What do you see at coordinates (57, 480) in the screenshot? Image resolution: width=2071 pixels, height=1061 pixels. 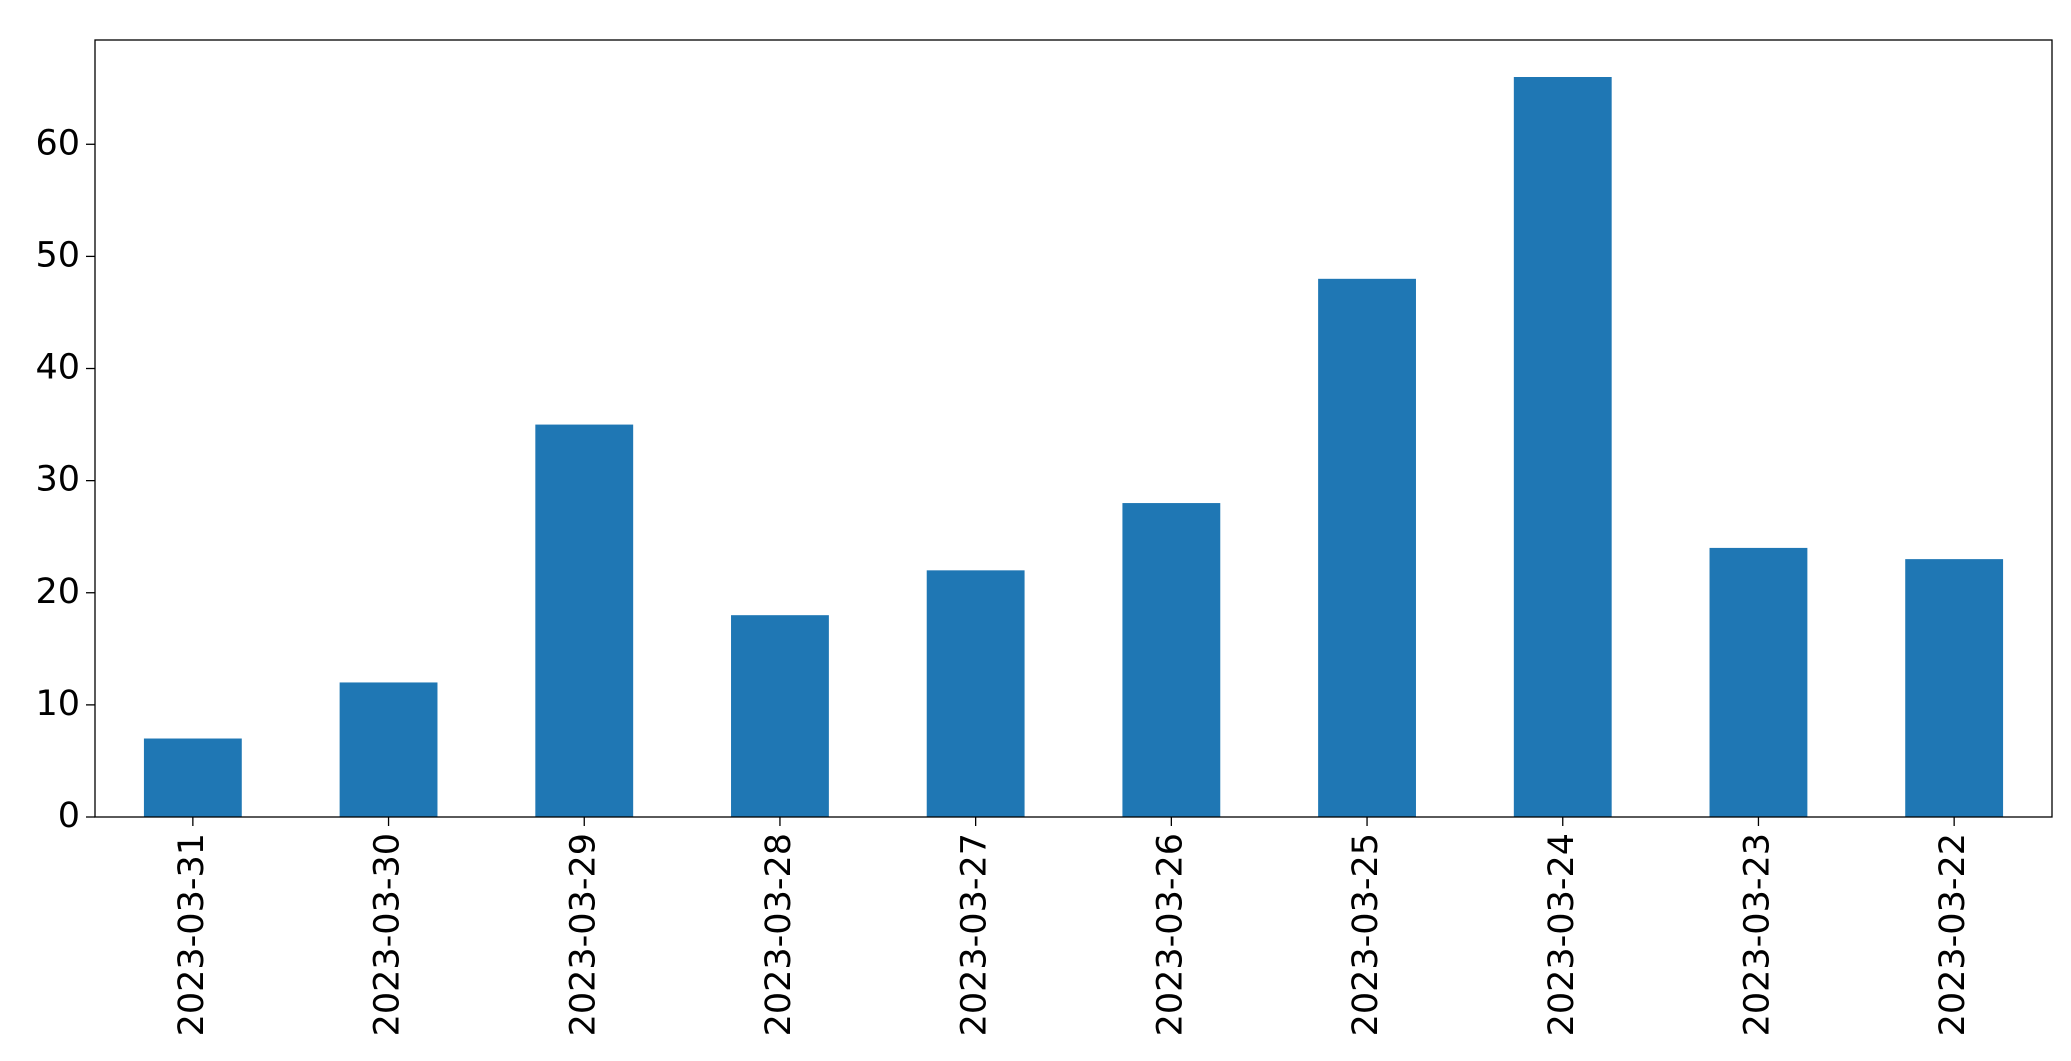 I see `y-tick-label: 30` at bounding box center [57, 480].